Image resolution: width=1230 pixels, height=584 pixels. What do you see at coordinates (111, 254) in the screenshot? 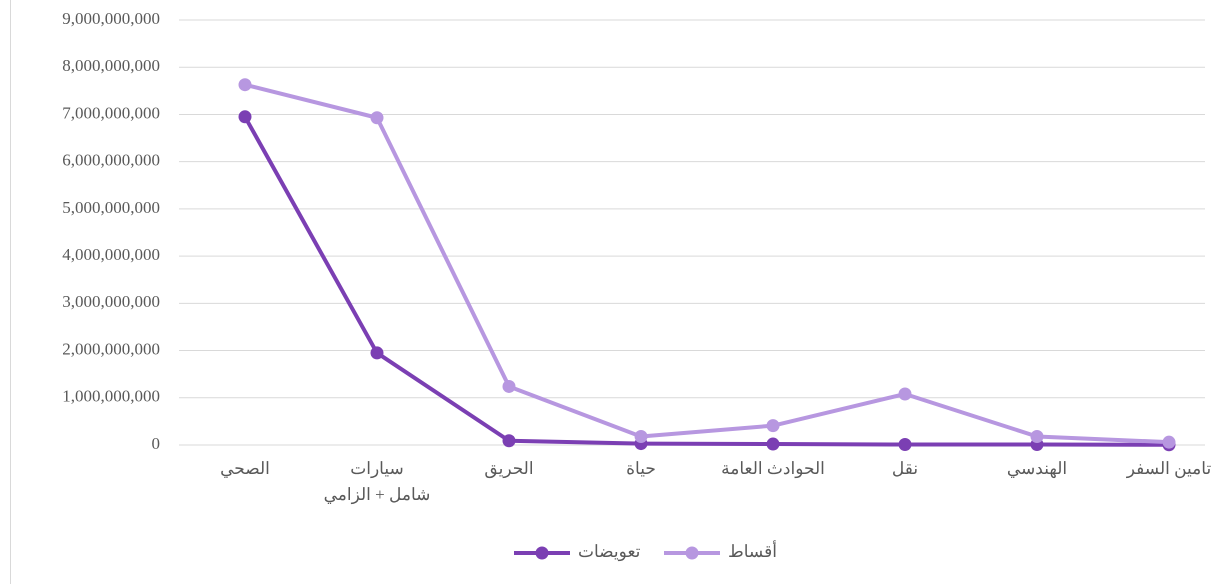
I see `y-tick-label: 4,000,000,000` at bounding box center [111, 254].